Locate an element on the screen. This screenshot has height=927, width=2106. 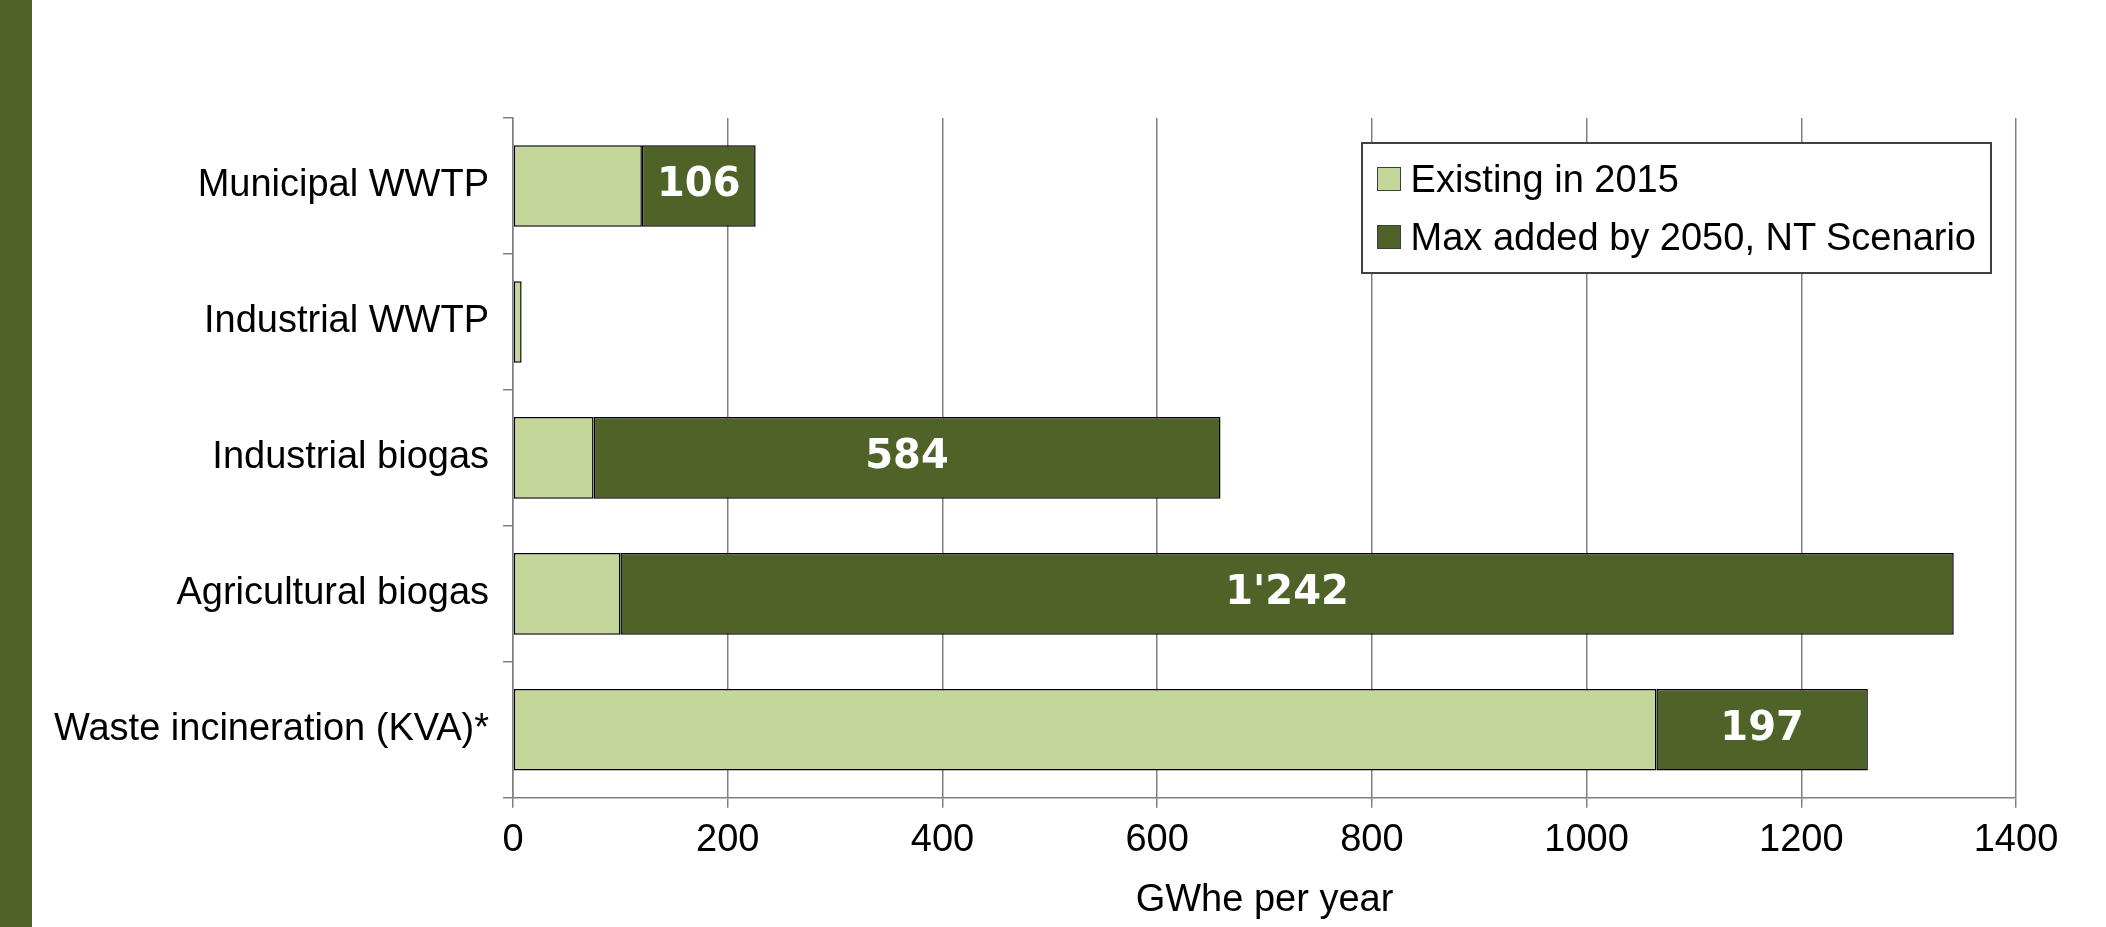
y-tick-label: Agricultural biogas is located at coordinates (333, 591).